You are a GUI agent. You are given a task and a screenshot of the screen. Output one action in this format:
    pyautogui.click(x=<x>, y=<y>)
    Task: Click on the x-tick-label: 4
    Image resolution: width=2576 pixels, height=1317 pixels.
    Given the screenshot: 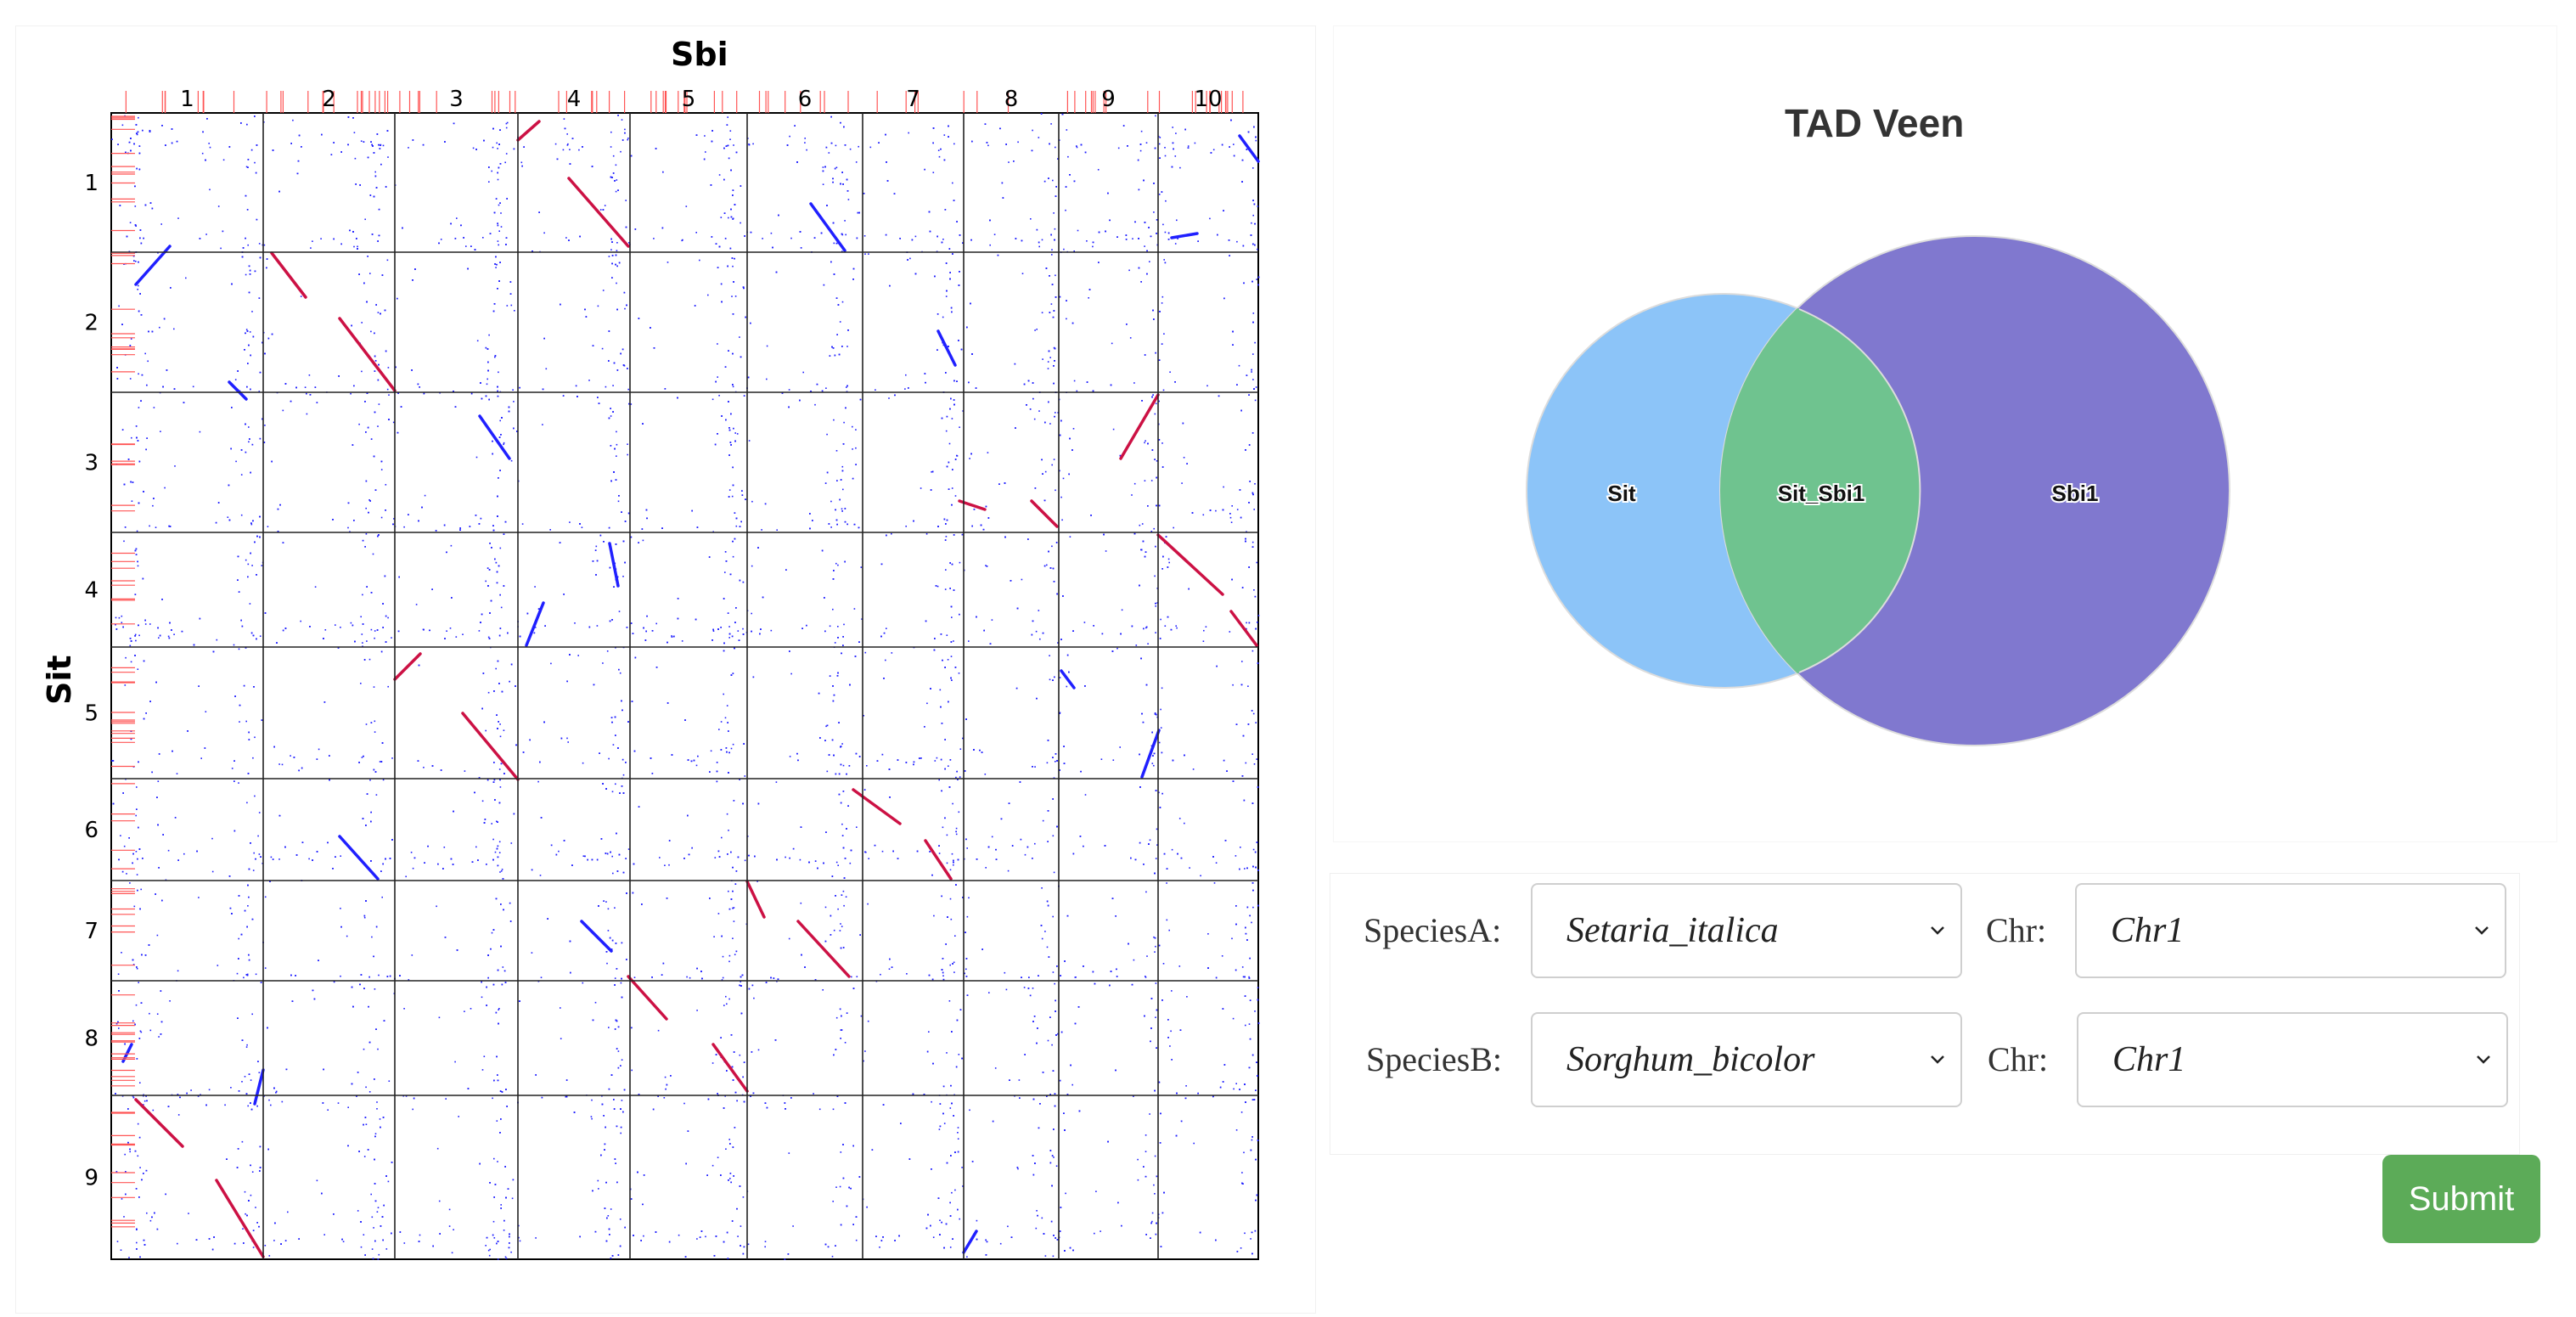 What is the action you would take?
    pyautogui.click(x=574, y=99)
    